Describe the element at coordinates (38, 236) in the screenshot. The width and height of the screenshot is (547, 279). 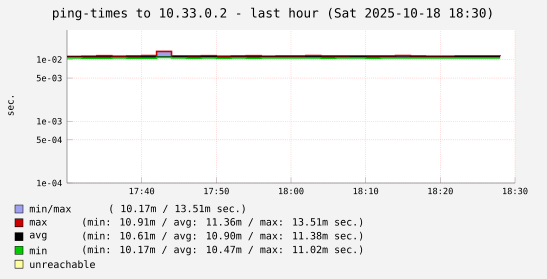
I see `legend-label: avg` at that location.